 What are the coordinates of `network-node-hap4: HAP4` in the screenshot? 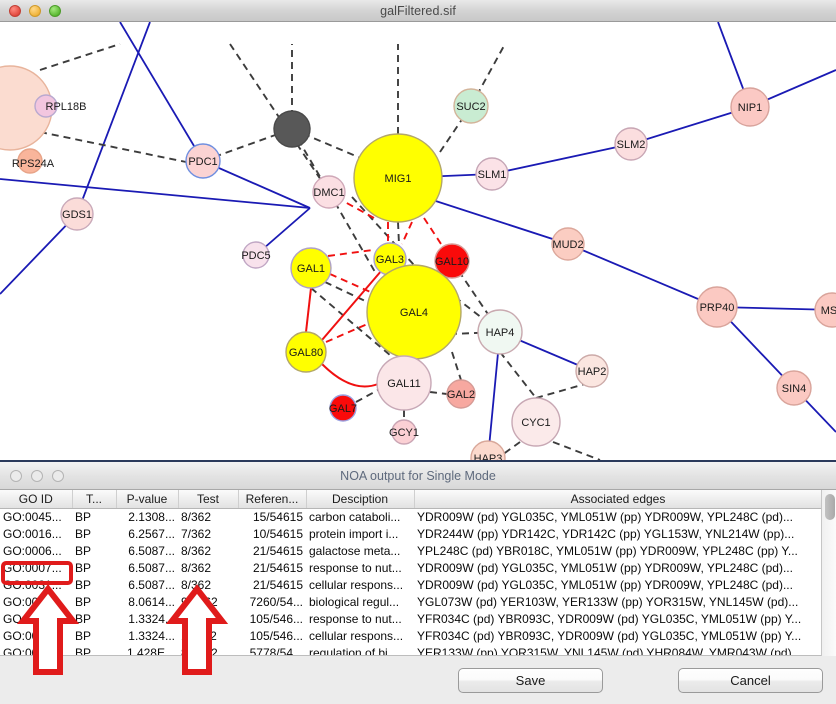 It's located at (500, 332).